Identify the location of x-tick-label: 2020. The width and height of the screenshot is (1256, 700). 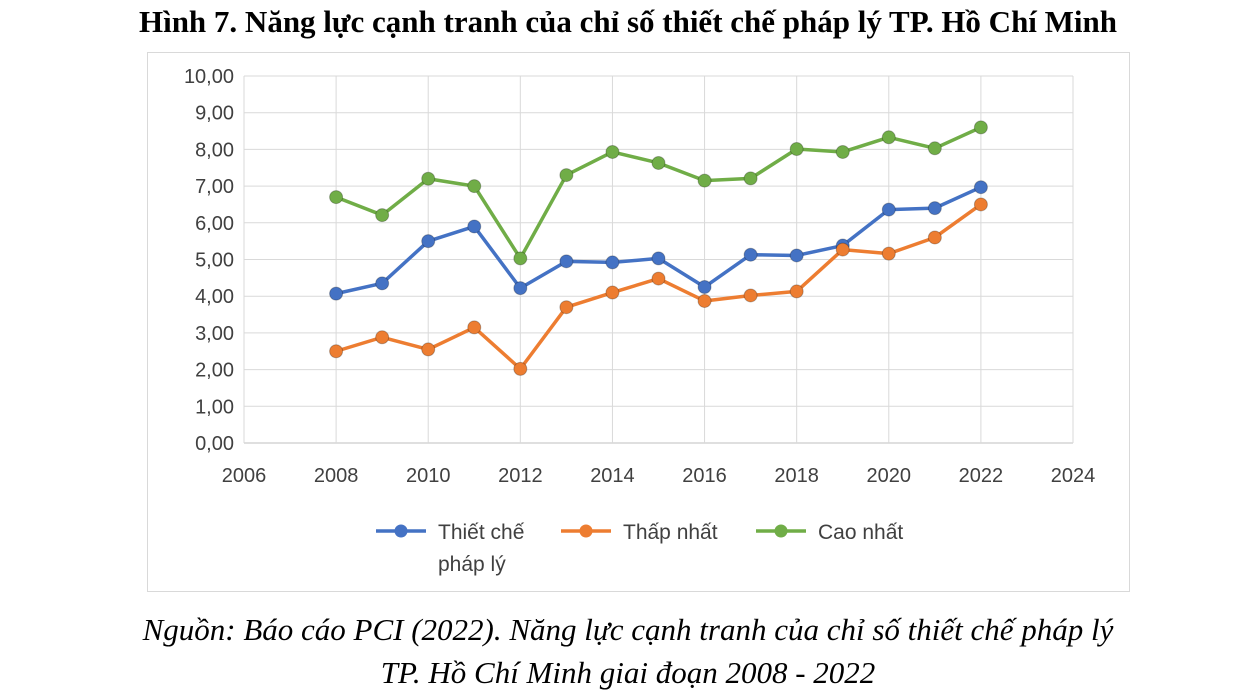
(889, 476).